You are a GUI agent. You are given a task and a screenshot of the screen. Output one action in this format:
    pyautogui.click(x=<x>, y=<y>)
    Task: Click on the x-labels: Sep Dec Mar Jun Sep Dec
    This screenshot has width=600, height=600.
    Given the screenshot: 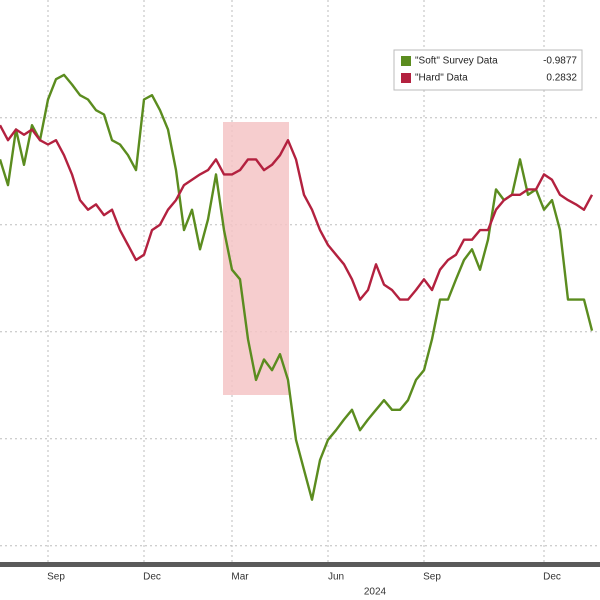 What is the action you would take?
    pyautogui.click(x=304, y=577)
    